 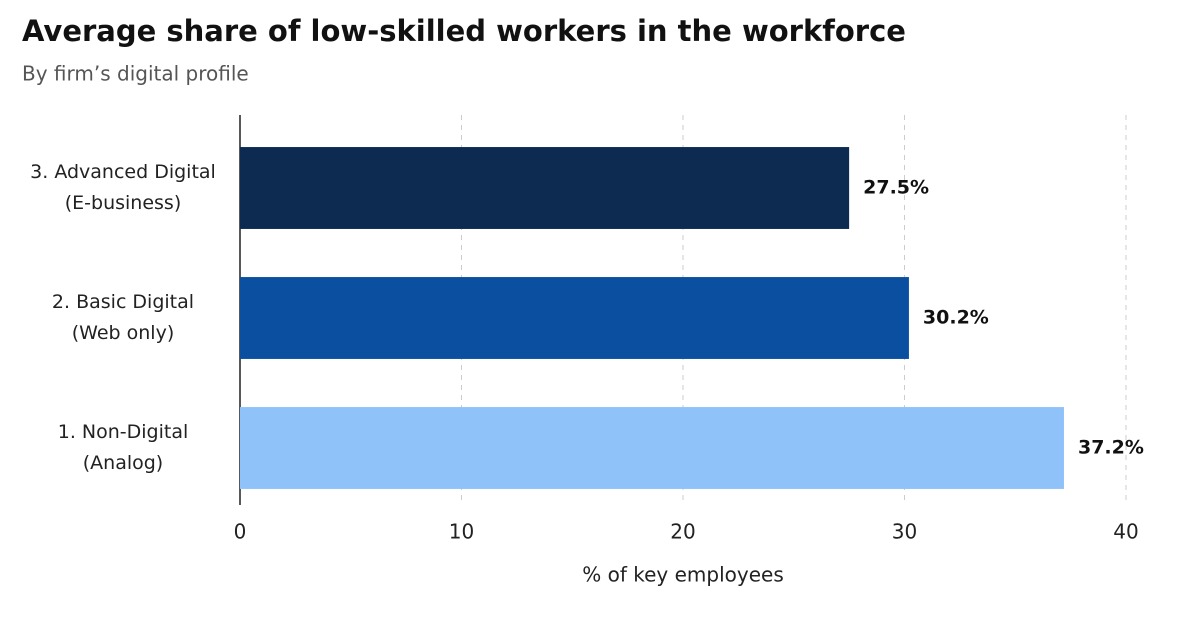 What do you see at coordinates (135, 74) in the screenshot?
I see `chart-subtitle: By firm’s digital profile` at bounding box center [135, 74].